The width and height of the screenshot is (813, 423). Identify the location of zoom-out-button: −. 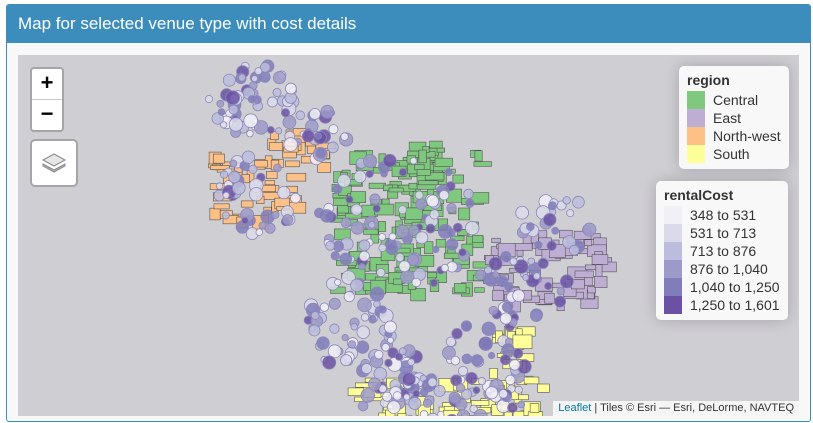
(47, 114).